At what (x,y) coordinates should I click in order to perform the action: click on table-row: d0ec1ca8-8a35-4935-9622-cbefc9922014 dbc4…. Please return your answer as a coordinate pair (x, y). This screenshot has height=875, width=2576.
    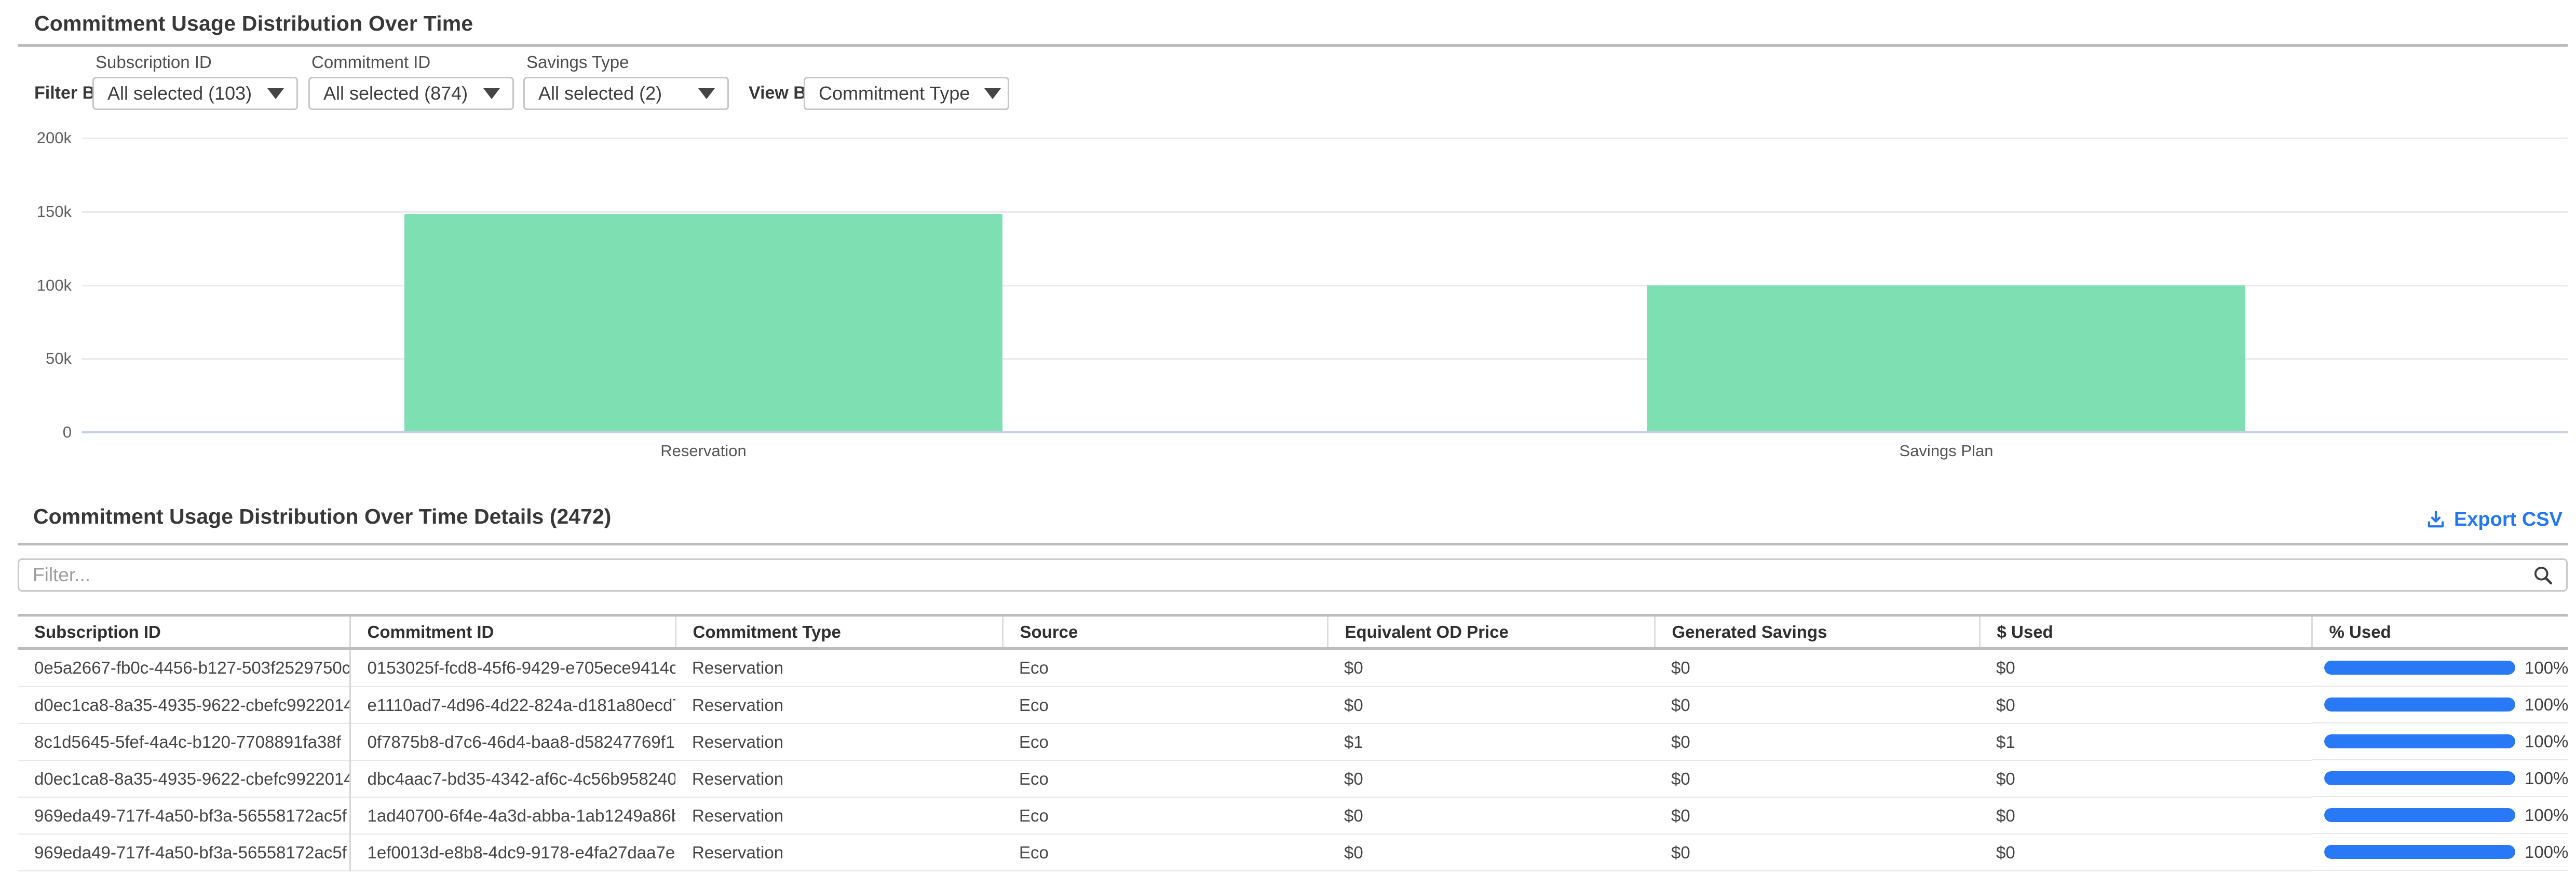
    Looking at the image, I should click on (1293, 779).